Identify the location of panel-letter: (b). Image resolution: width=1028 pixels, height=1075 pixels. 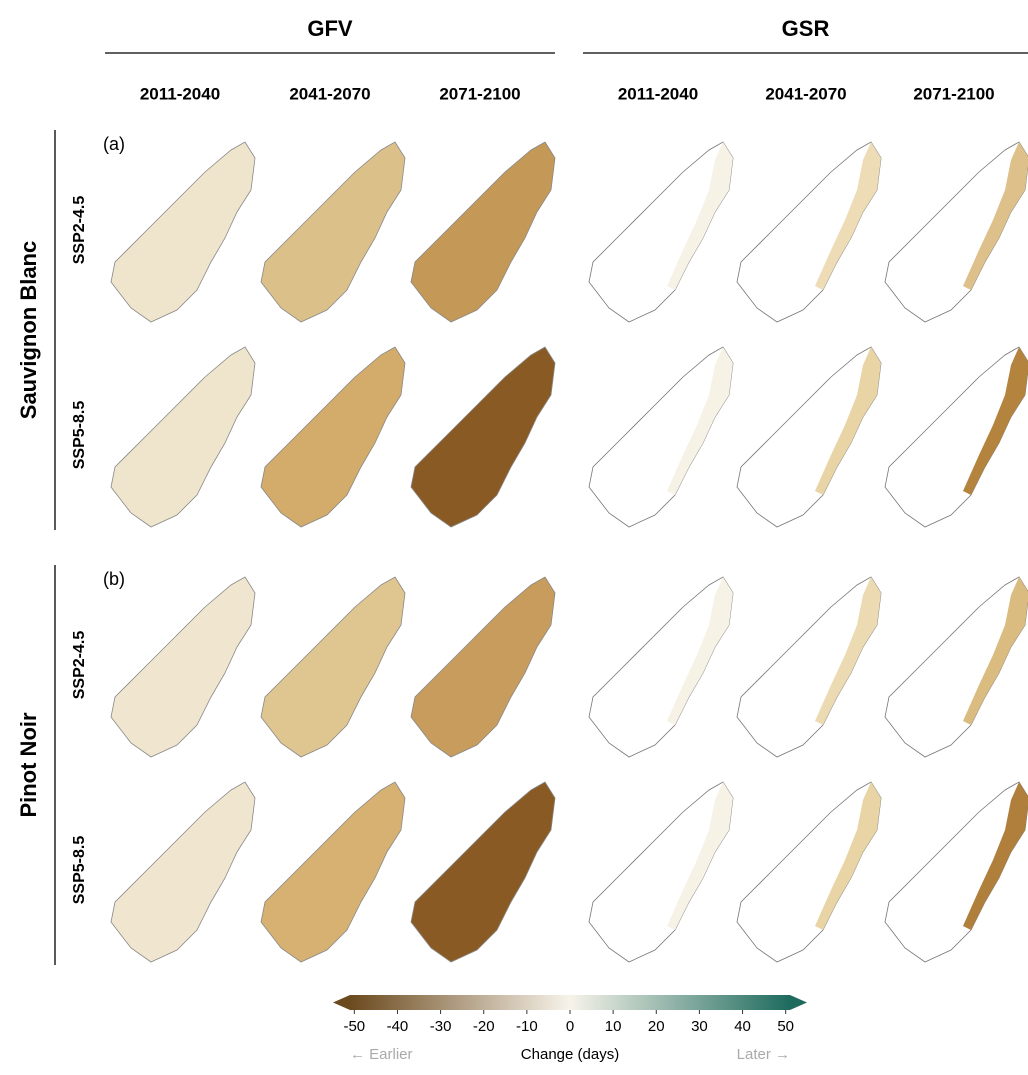
(114, 579).